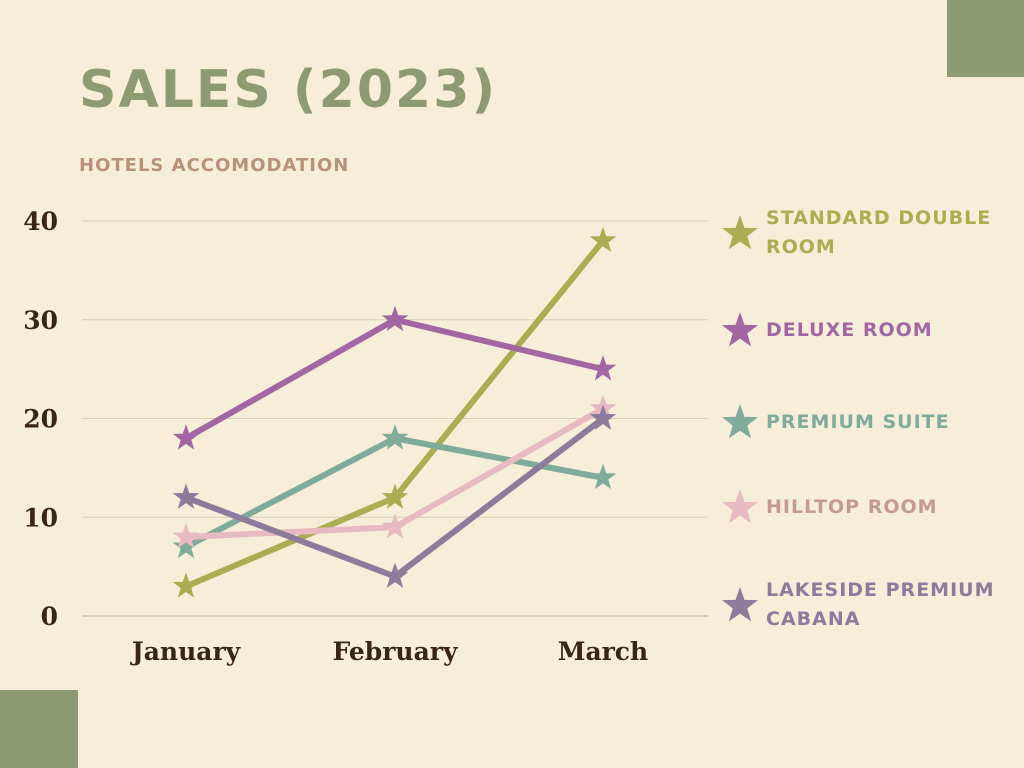 The image size is (1024, 768). Describe the element at coordinates (288, 90) in the screenshot. I see `chart-title: SALES (2023)` at that location.